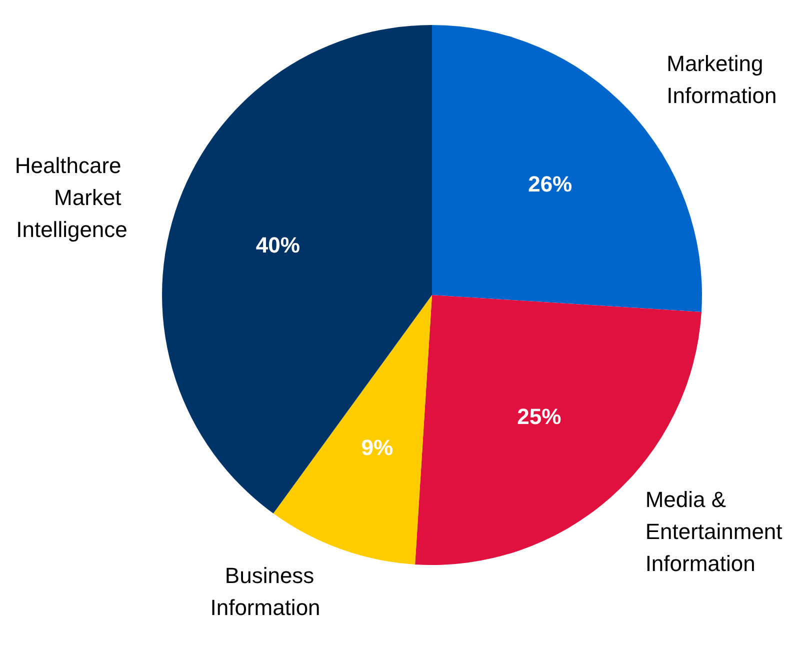  What do you see at coordinates (278, 245) in the screenshot?
I see `data-label: 40%` at bounding box center [278, 245].